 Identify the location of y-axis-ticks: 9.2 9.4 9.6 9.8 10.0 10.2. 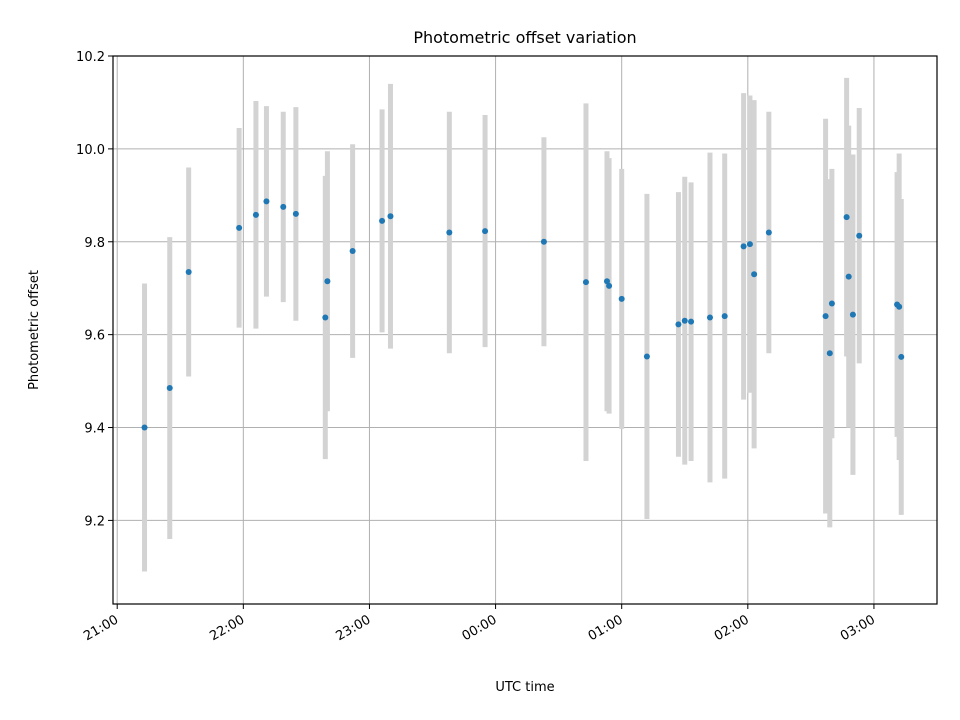
(94, 289).